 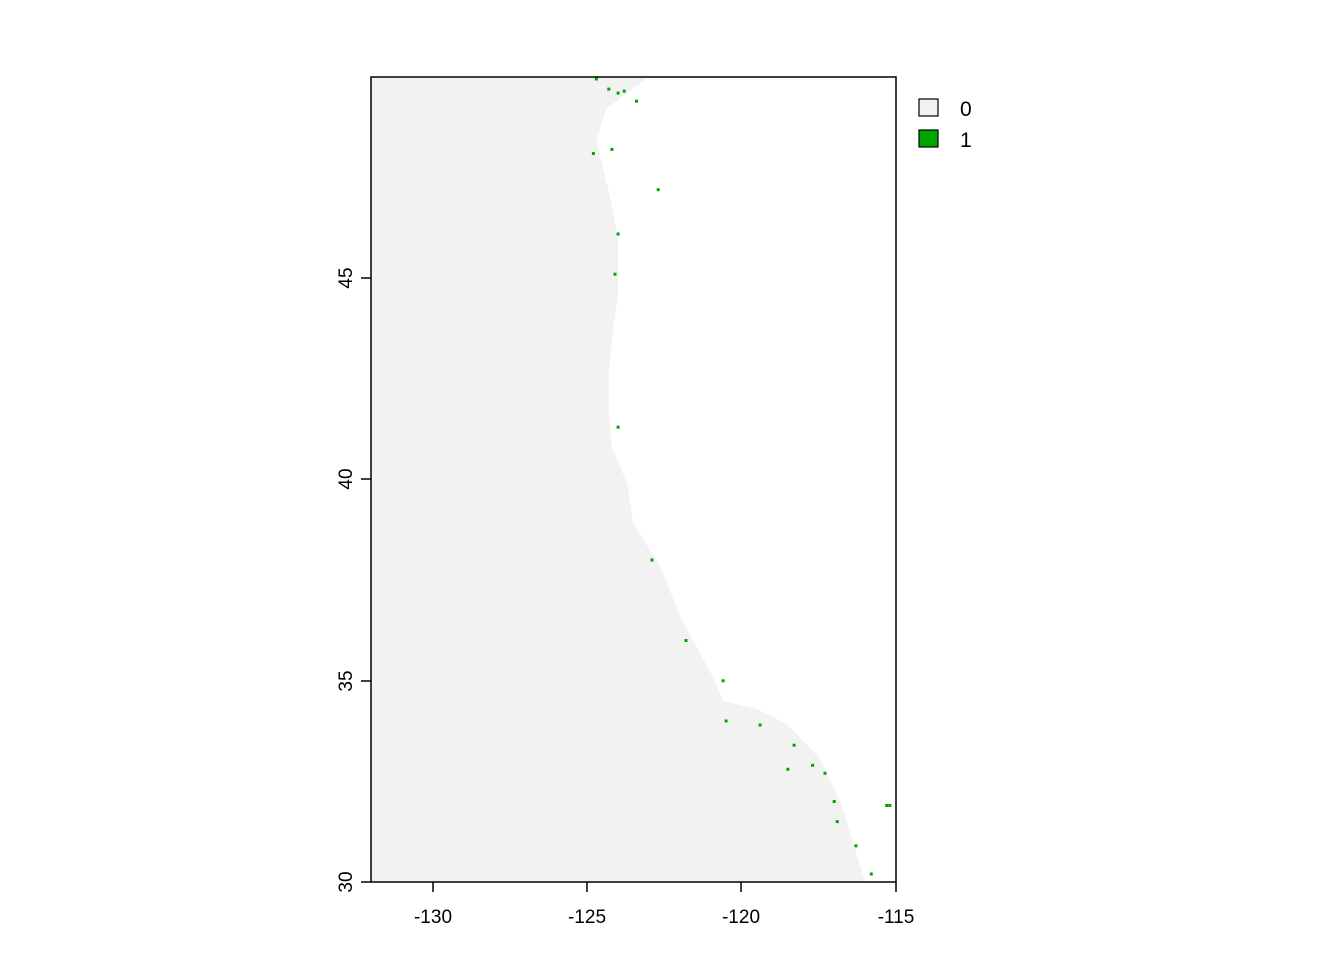 I want to click on x-tick-label: -130, so click(x=433, y=917).